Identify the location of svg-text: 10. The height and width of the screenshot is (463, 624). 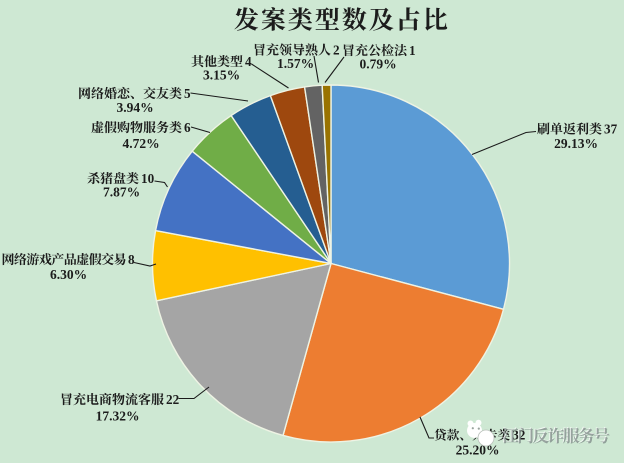
(148, 178).